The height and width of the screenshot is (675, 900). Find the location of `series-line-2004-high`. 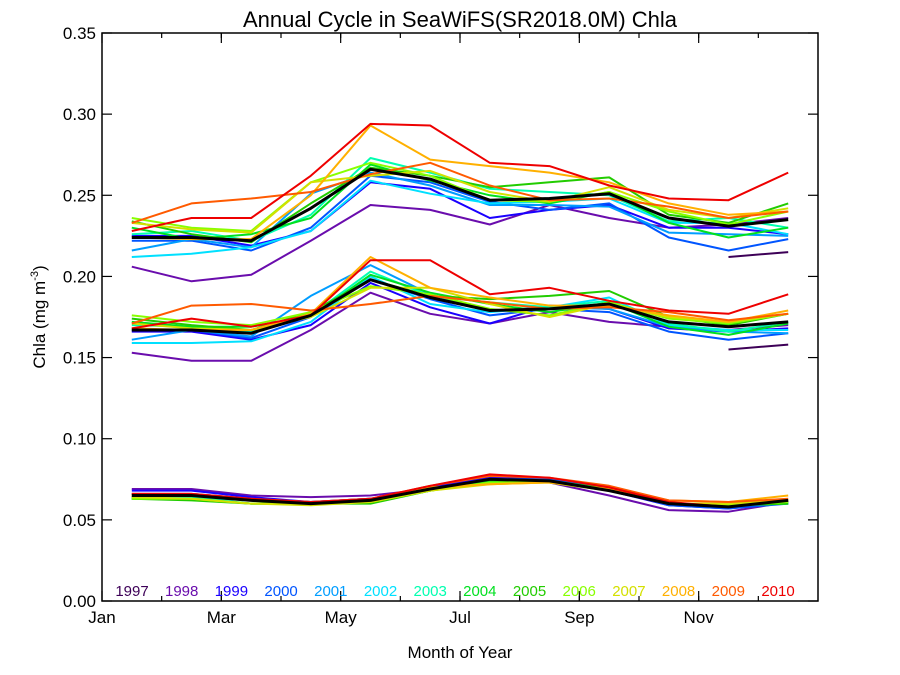

series-line-2004-high is located at coordinates (460, 202).